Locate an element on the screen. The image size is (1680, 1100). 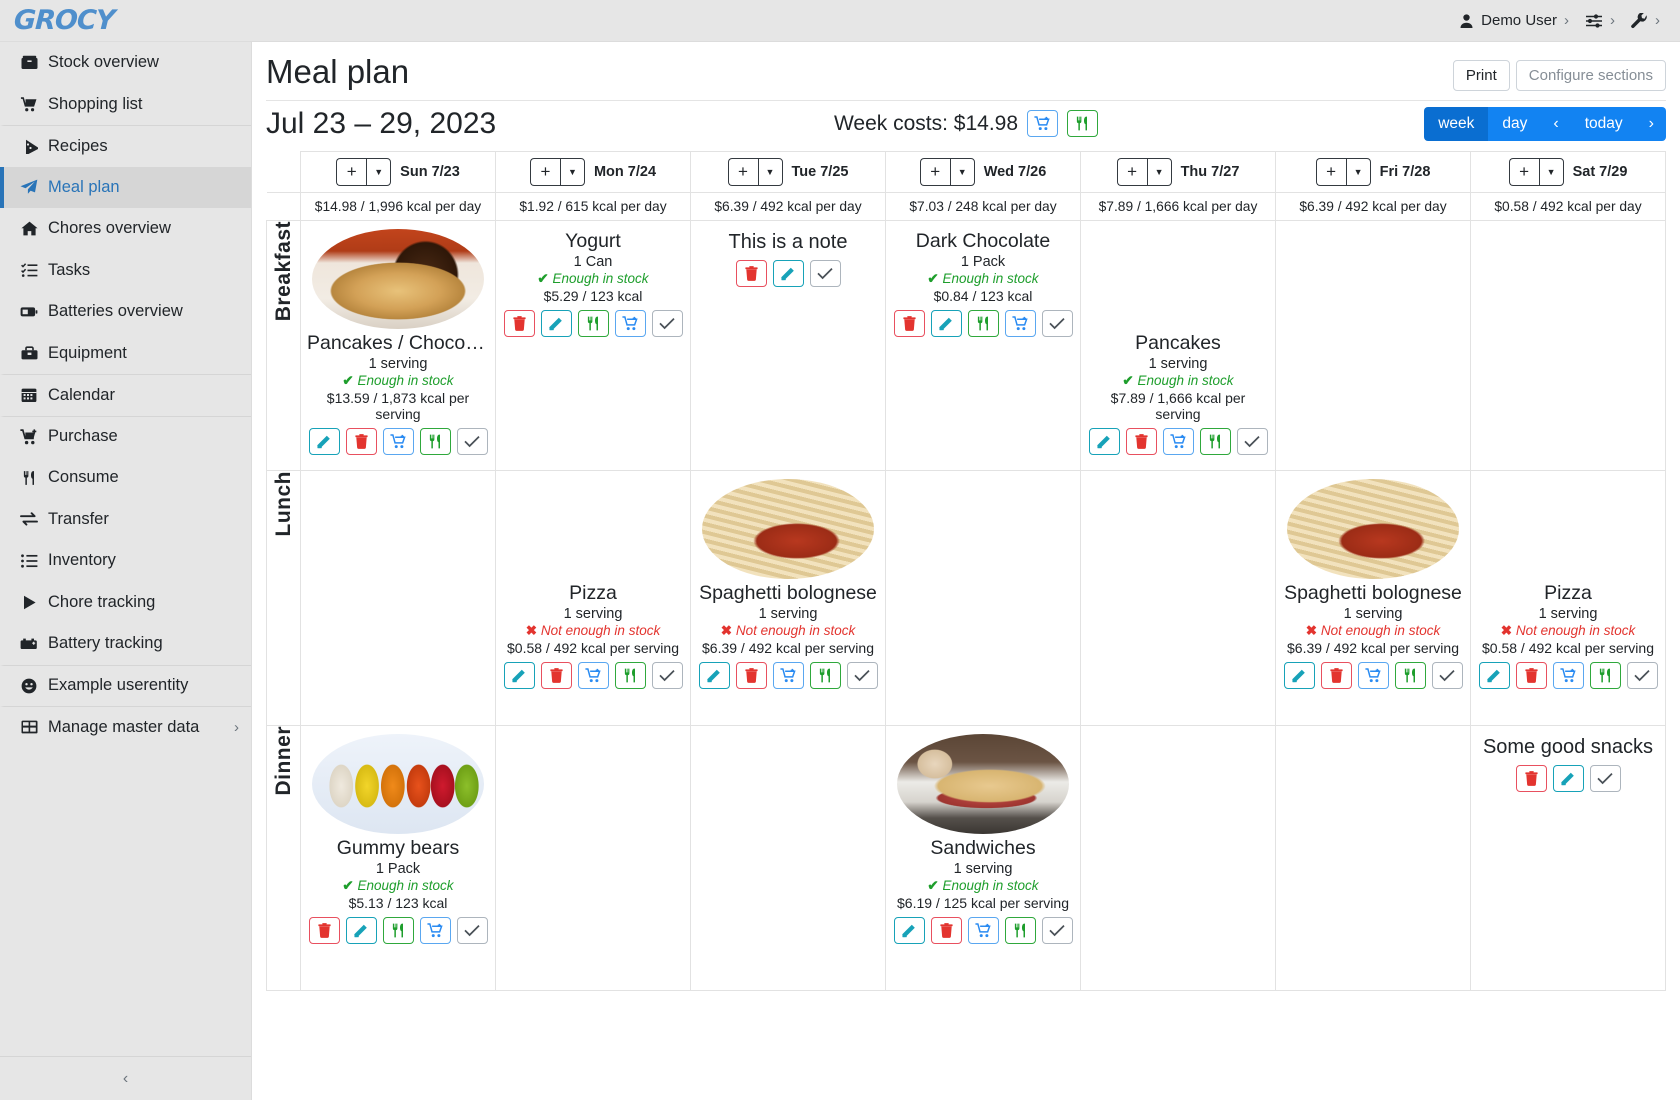
view-week-button: week is located at coordinates (1456, 123).